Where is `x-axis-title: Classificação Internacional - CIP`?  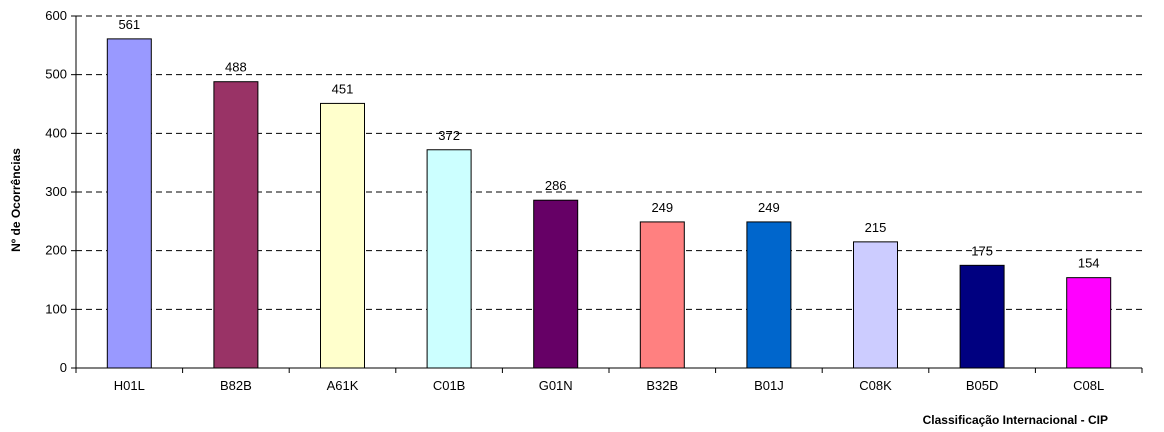
x-axis-title: Classificação Internacional - CIP is located at coordinates (1015, 420).